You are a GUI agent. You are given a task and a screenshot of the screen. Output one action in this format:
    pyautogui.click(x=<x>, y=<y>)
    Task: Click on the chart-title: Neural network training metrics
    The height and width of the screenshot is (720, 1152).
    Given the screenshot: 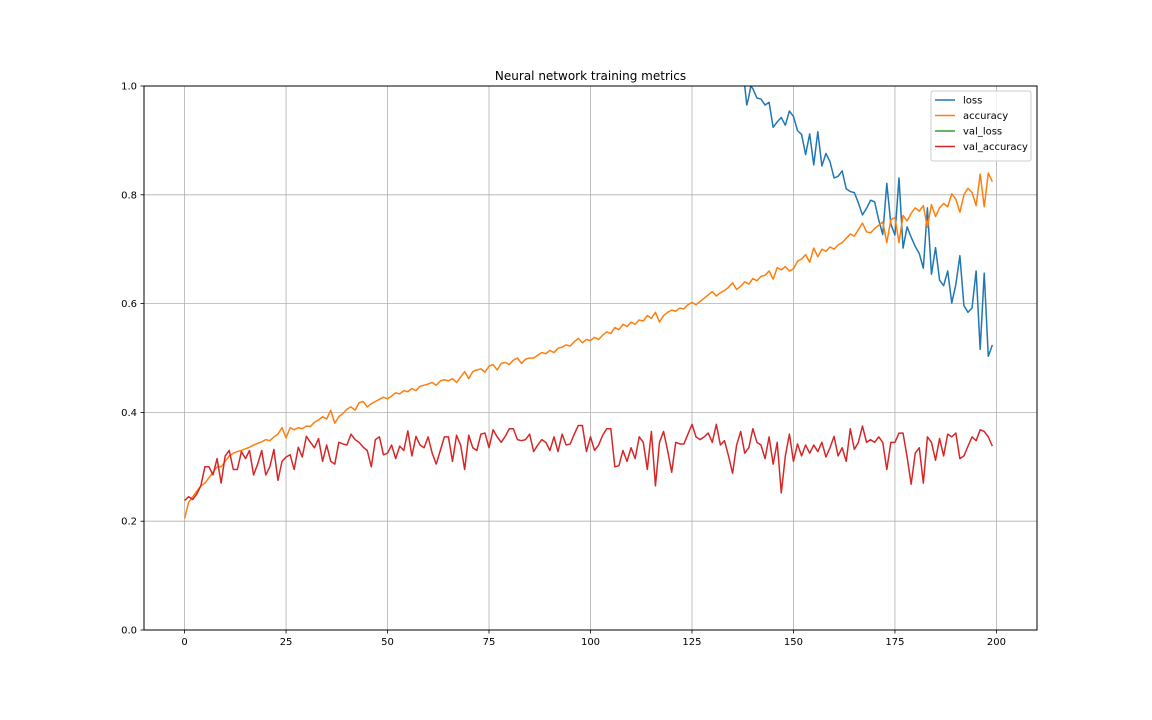 What is the action you would take?
    pyautogui.click(x=590, y=76)
    